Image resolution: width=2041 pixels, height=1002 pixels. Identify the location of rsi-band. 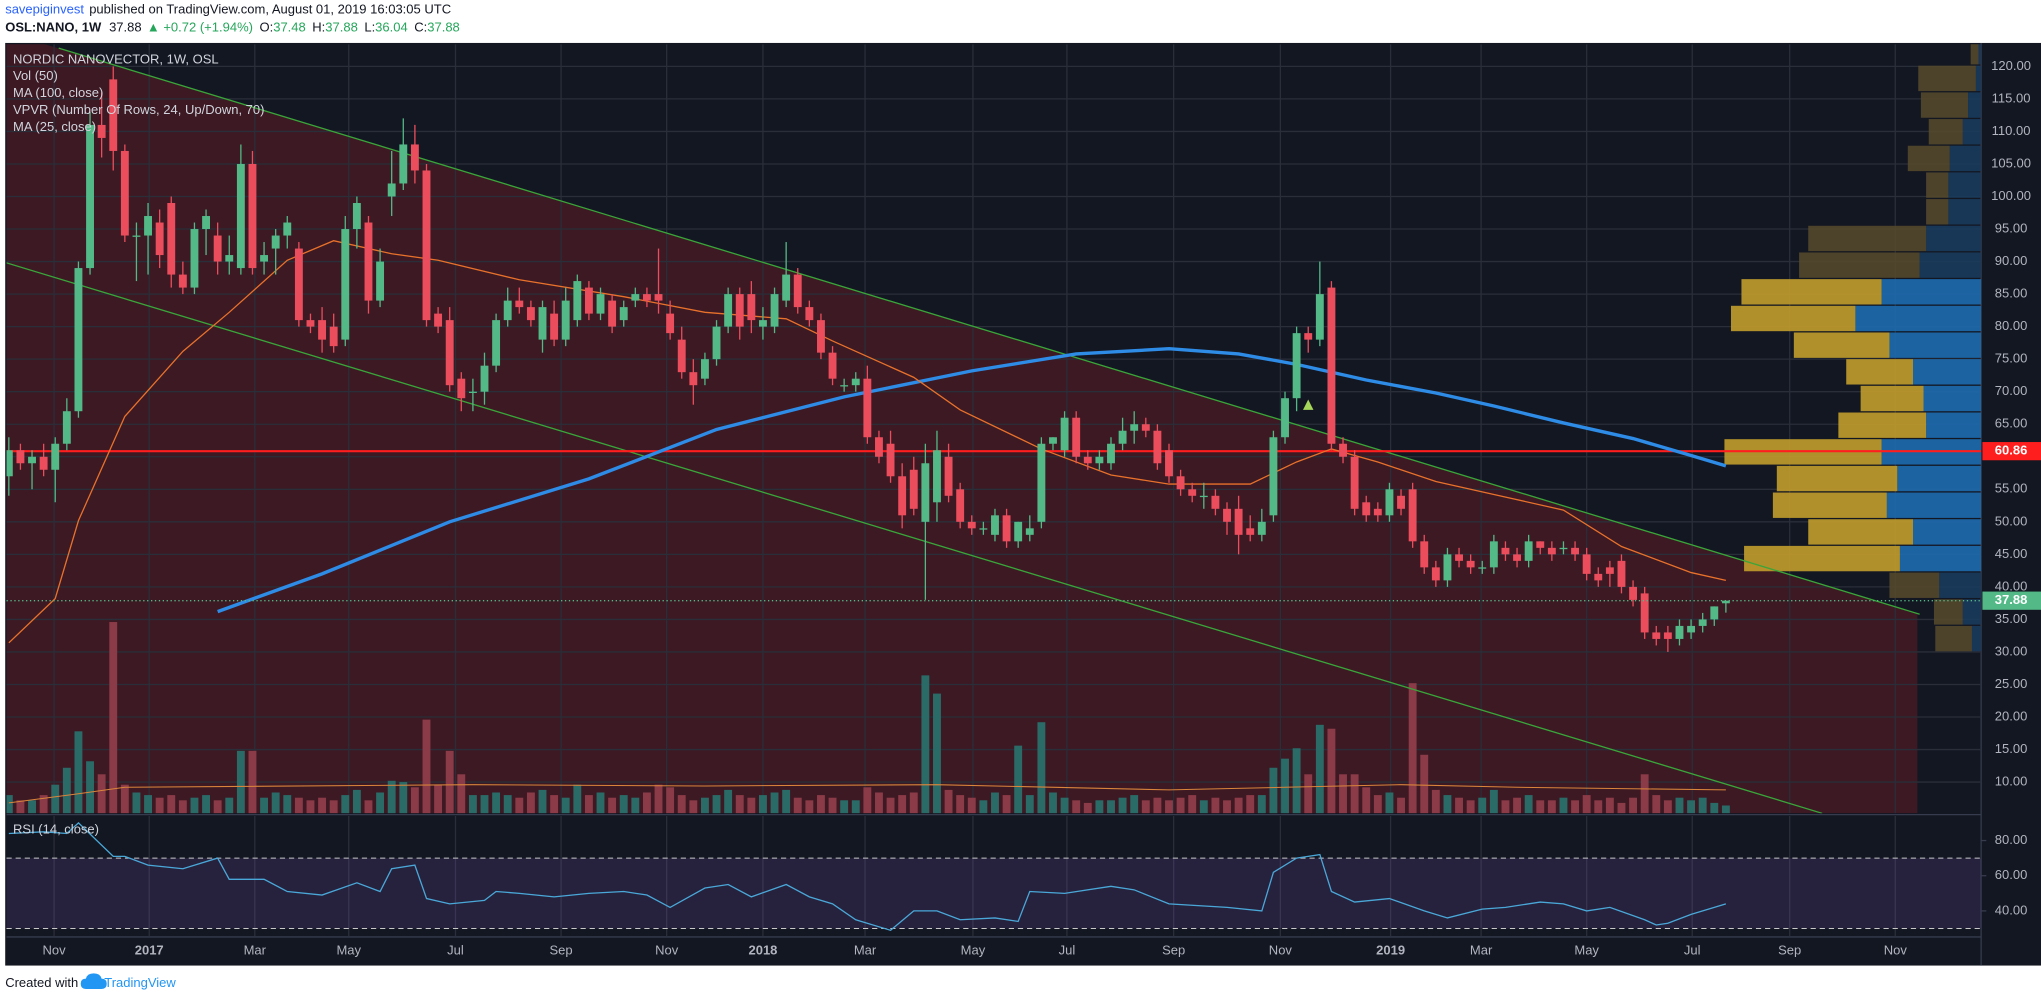
(994, 893).